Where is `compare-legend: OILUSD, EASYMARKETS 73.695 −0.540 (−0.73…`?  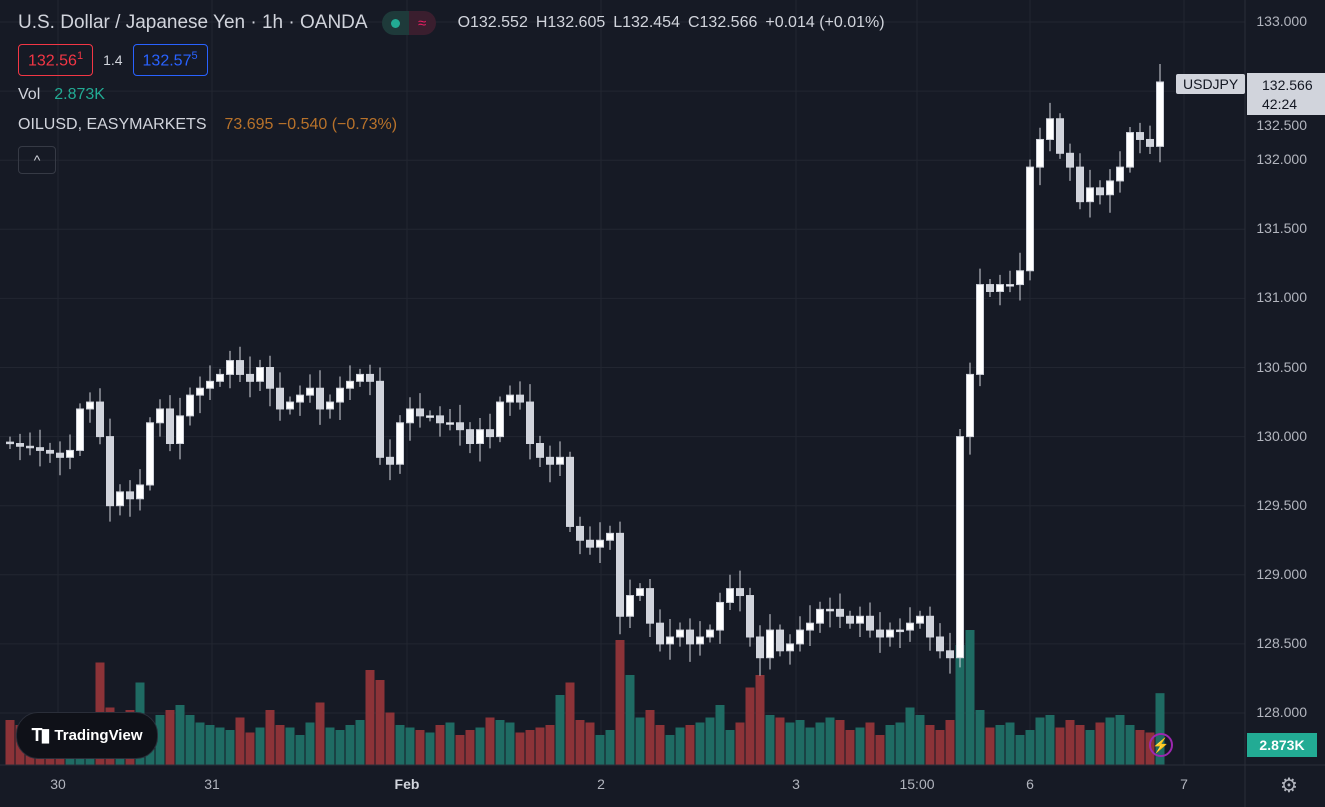
compare-legend: OILUSD, EASYMARKETS 73.695 −0.540 (−0.73… is located at coordinates (451, 125).